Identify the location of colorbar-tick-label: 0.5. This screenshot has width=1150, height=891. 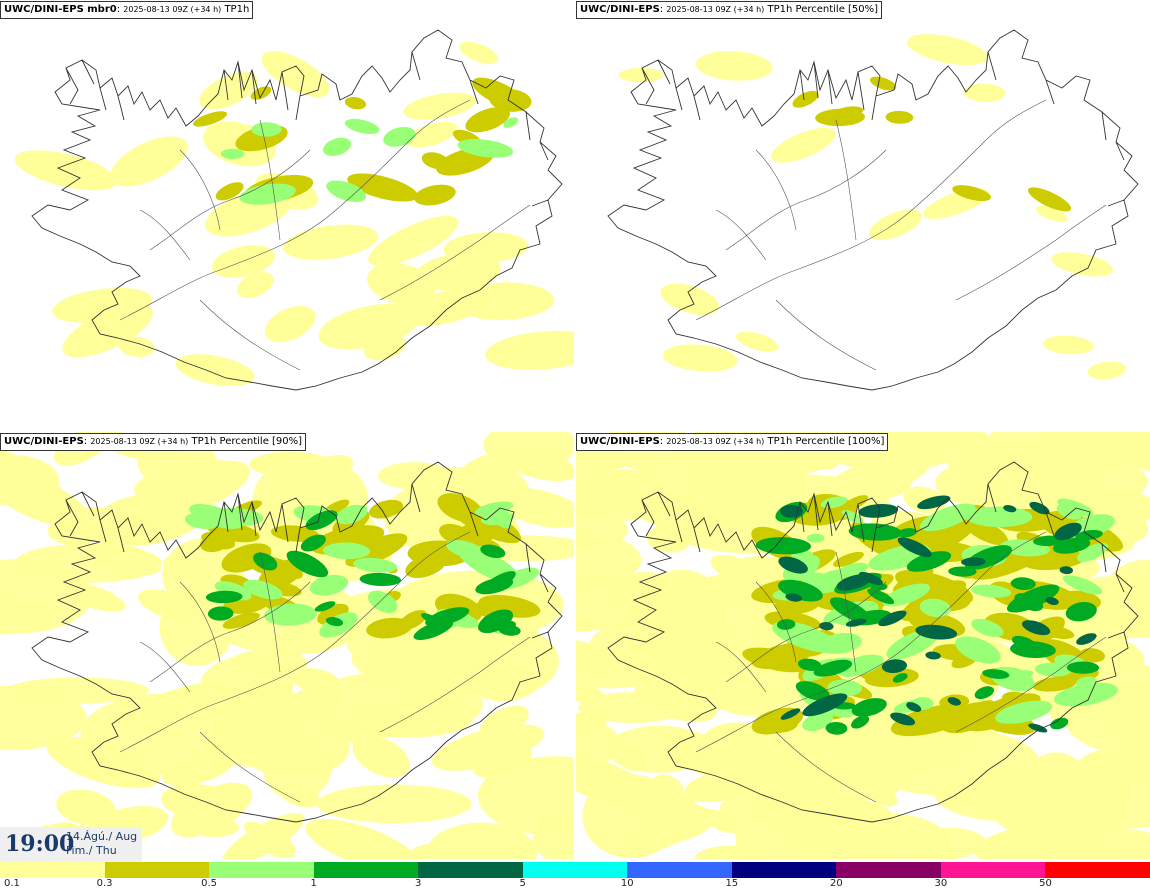
(209, 883).